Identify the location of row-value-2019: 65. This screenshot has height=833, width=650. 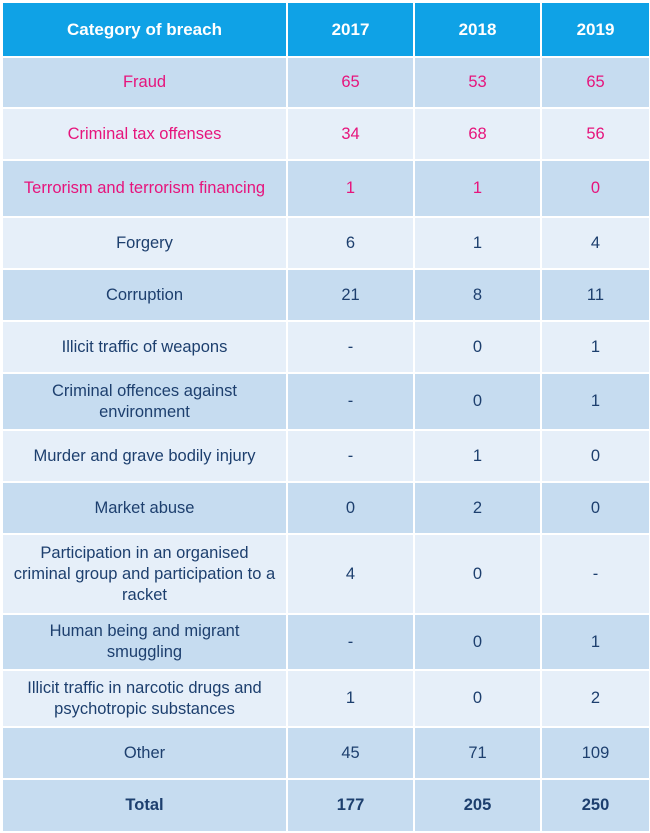
(595, 82).